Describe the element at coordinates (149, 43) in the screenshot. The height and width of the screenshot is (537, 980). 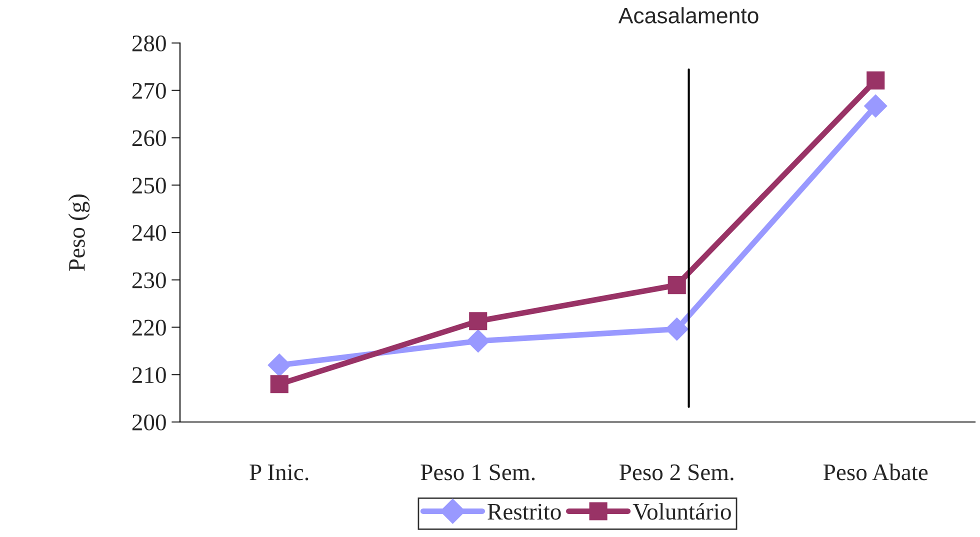
I see `y-tick-label: 280` at that location.